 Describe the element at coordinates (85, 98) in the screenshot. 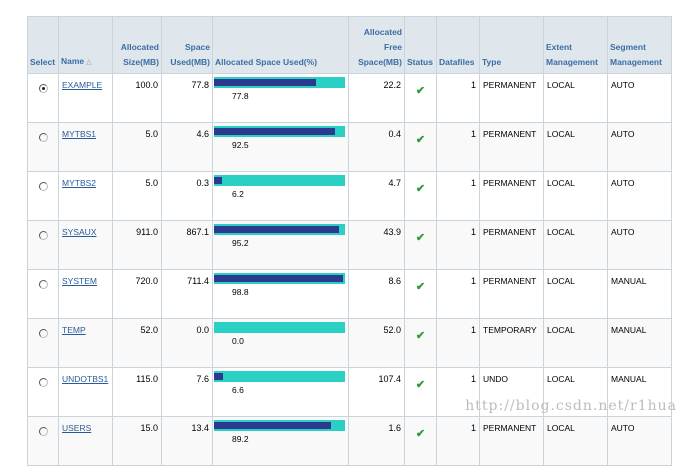

I see `name-cell: EXAMPLE` at that location.